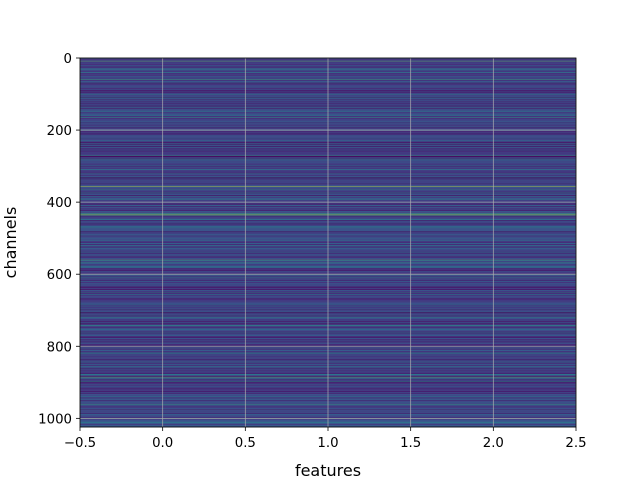  Describe the element at coordinates (410, 443) in the screenshot. I see `x-tick-label: 1.5` at that location.